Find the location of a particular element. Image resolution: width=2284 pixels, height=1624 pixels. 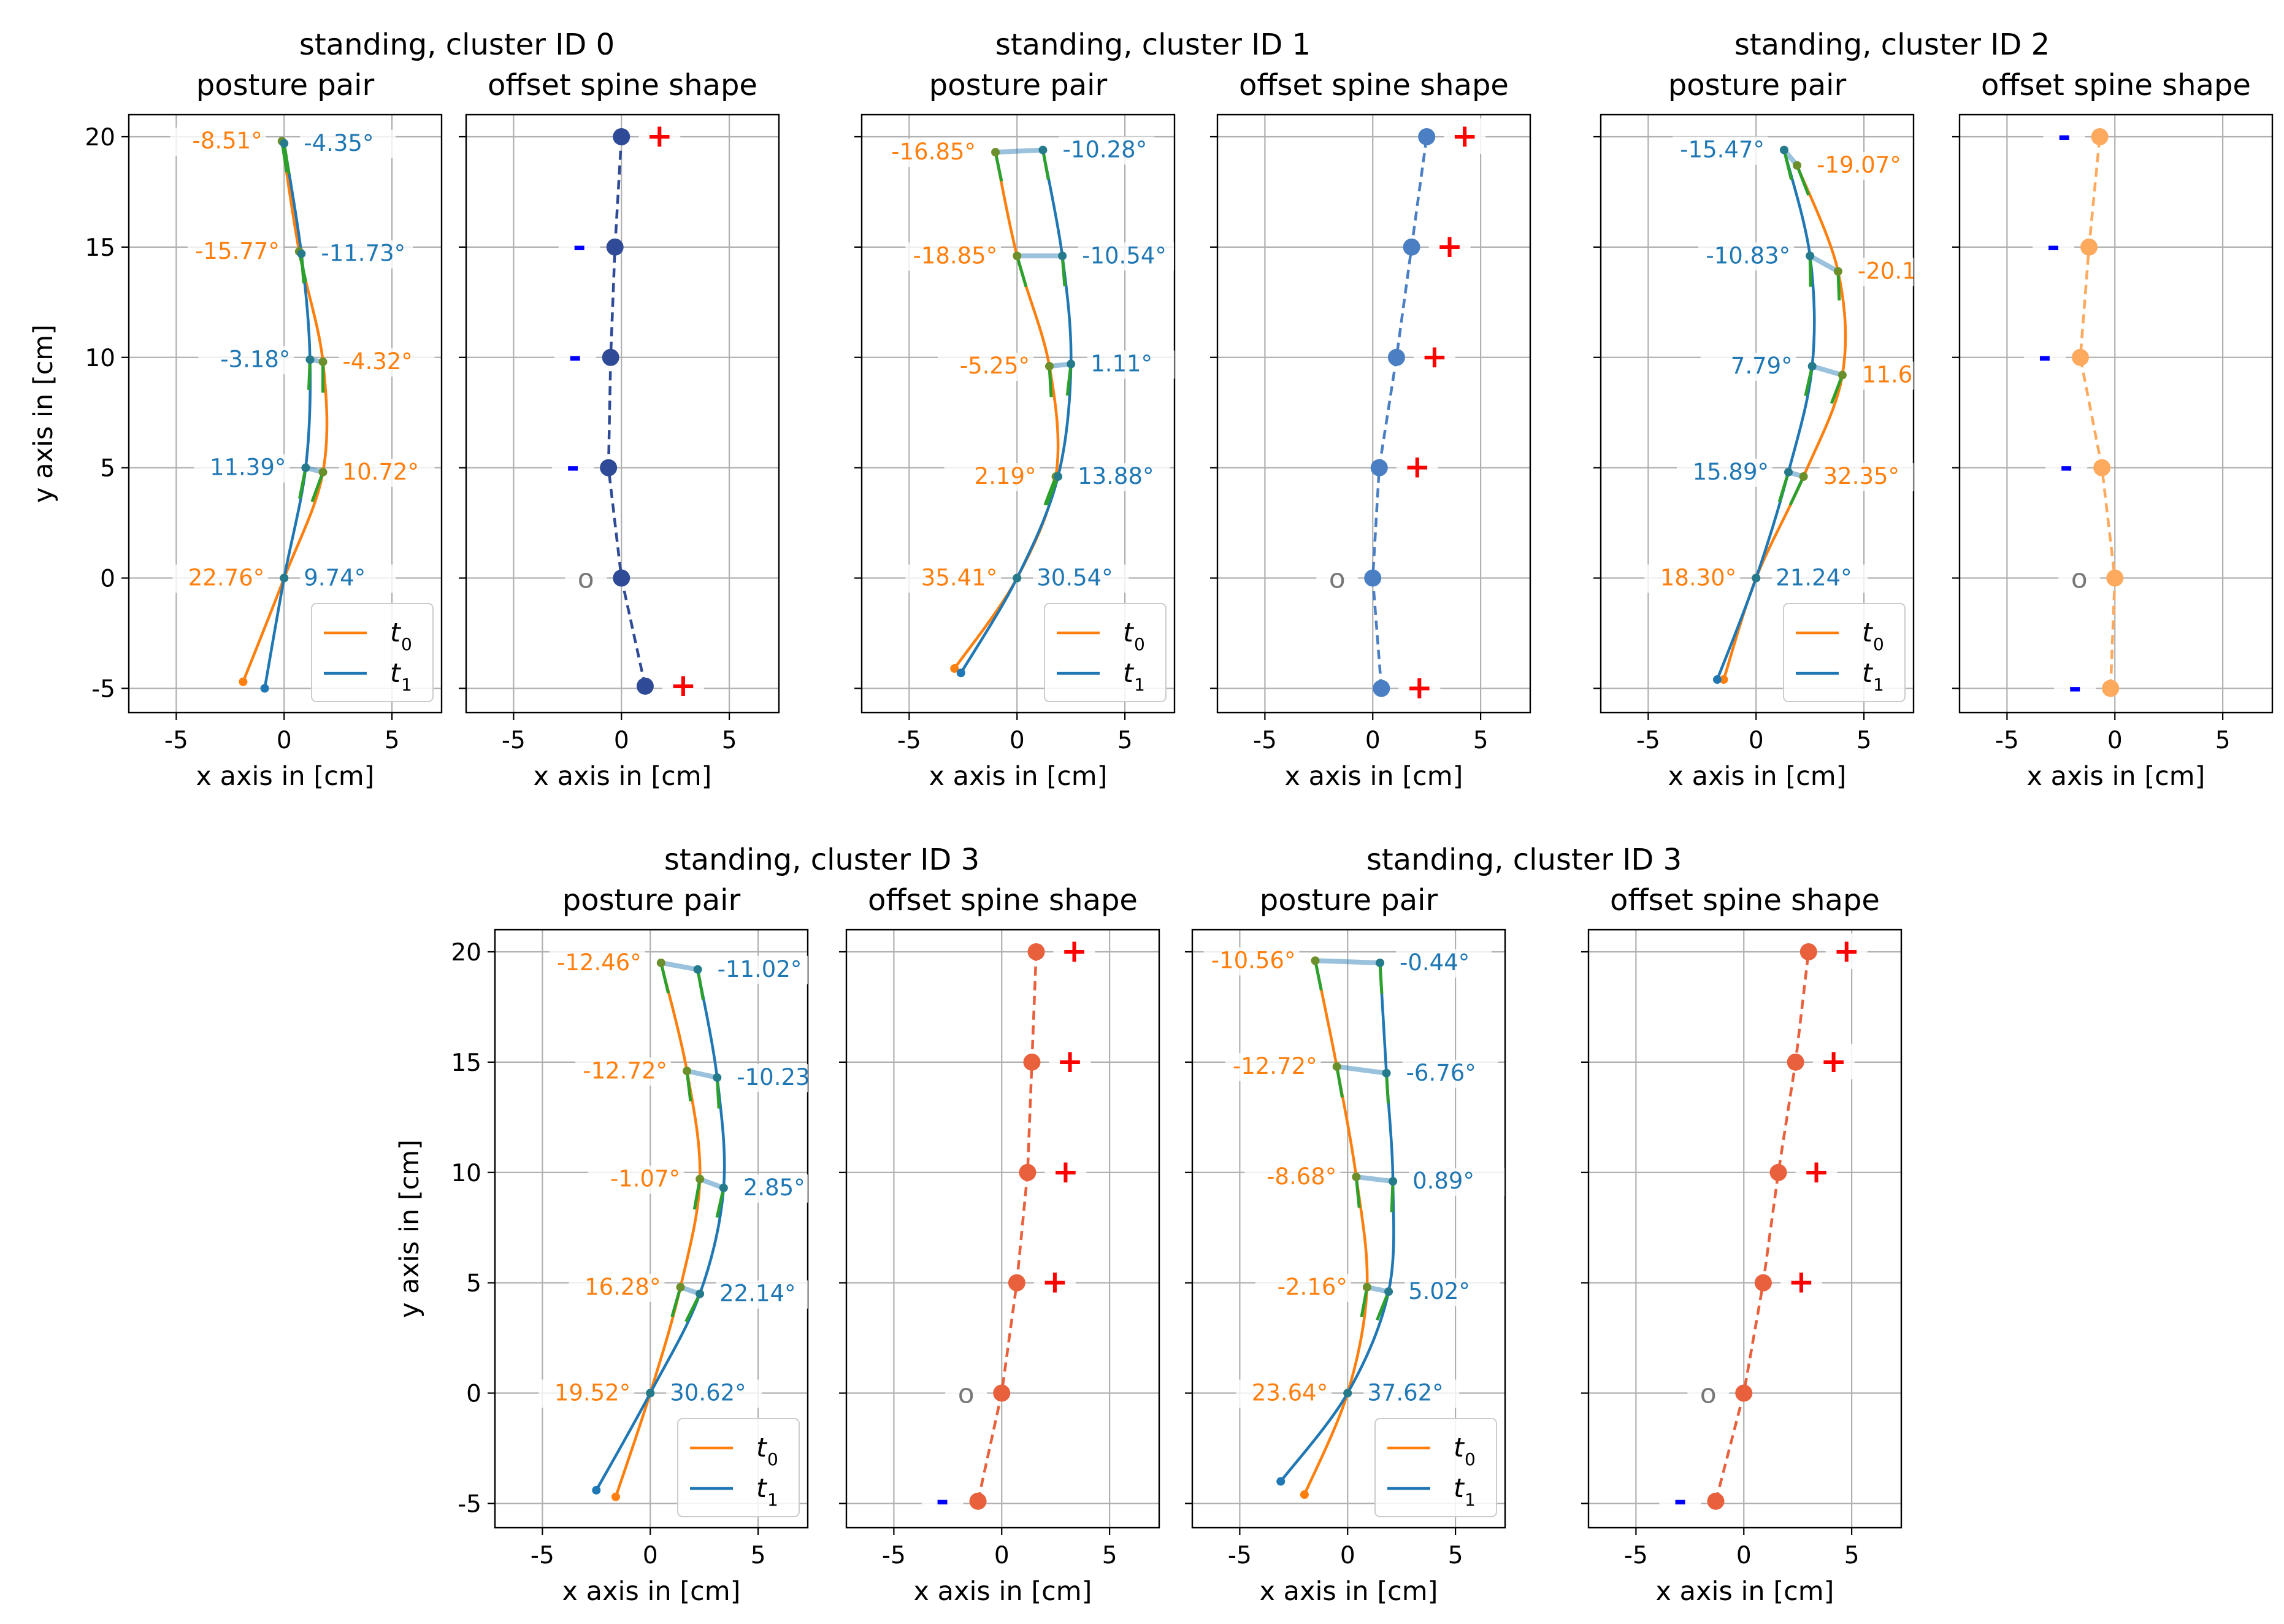

t1-angle-label: 30.62° is located at coordinates (708, 1393).